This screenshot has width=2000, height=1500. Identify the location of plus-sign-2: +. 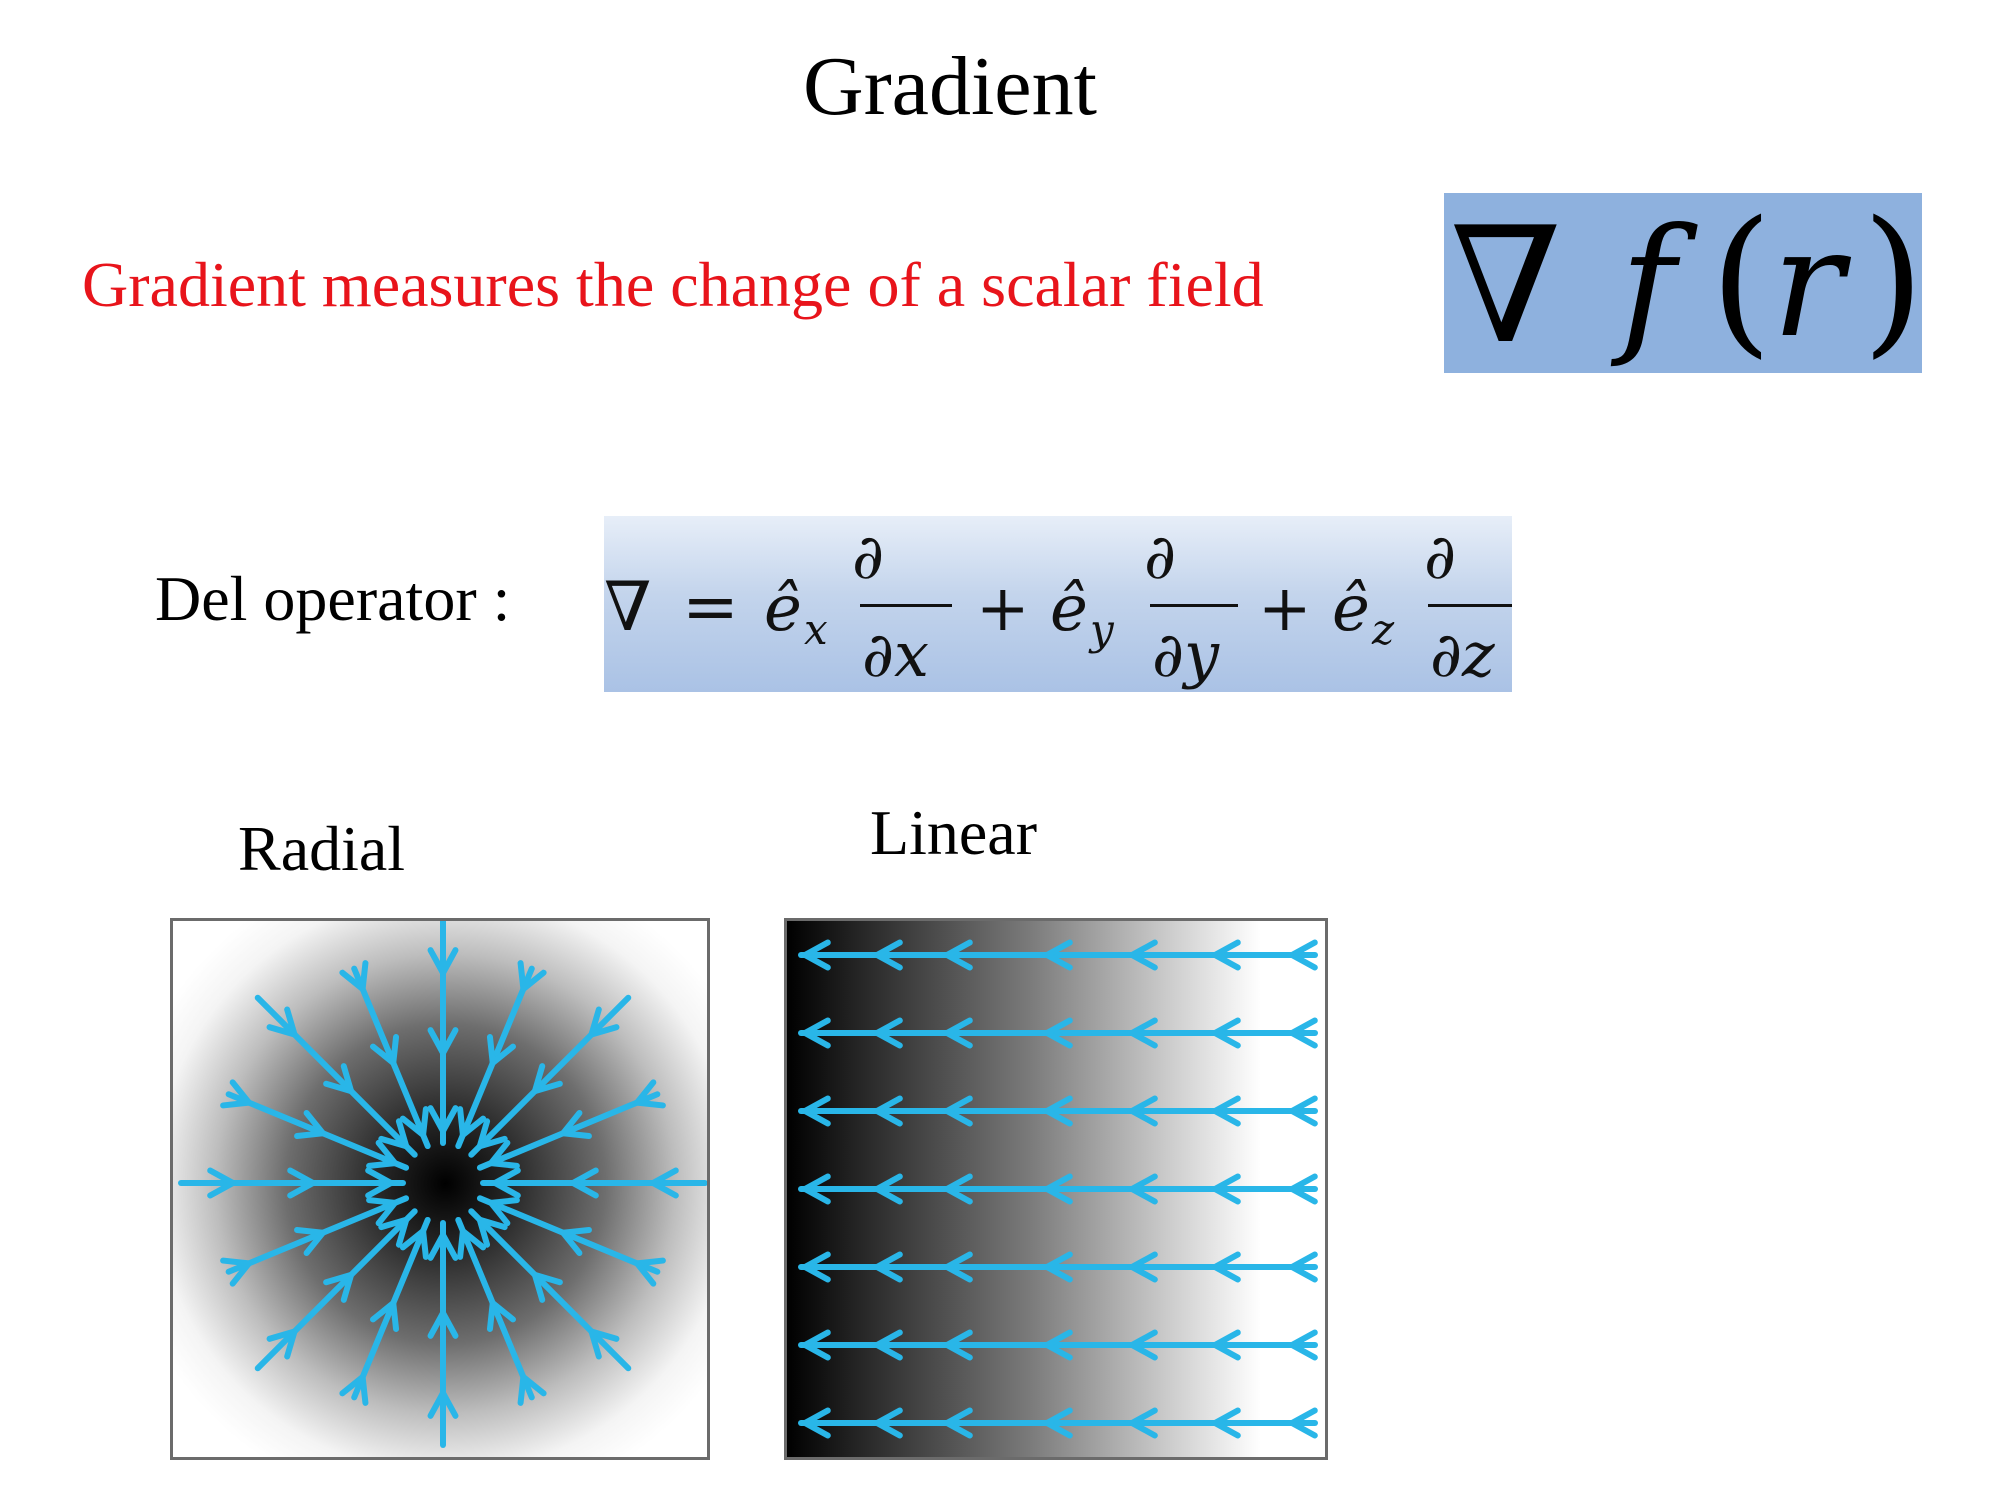
(1285, 609).